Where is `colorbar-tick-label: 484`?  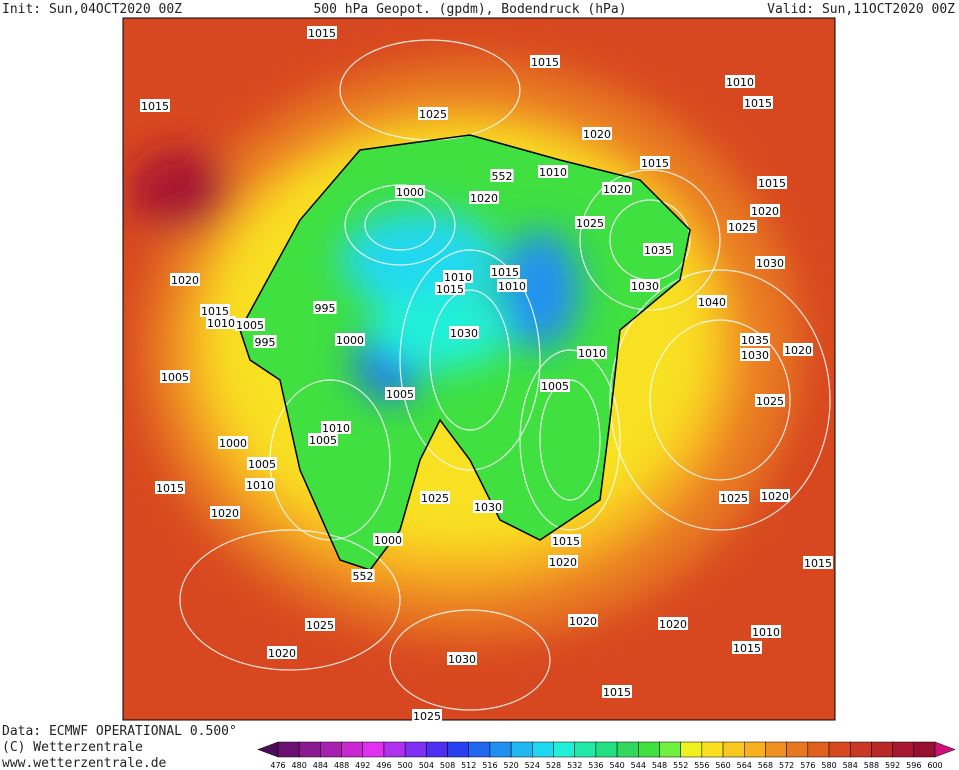
colorbar-tick-label: 484 is located at coordinates (320, 765).